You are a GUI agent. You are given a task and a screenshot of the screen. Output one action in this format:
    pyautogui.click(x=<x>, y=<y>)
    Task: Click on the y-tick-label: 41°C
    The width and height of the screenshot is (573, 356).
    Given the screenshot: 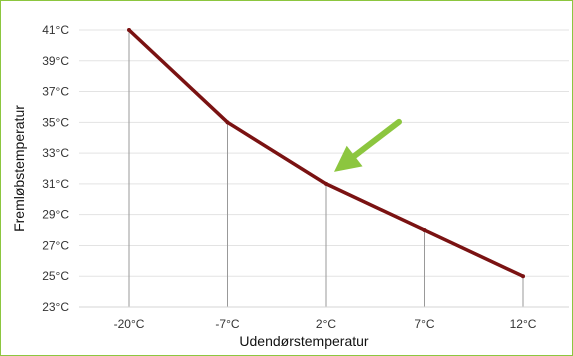 What is the action you would take?
    pyautogui.click(x=55, y=30)
    